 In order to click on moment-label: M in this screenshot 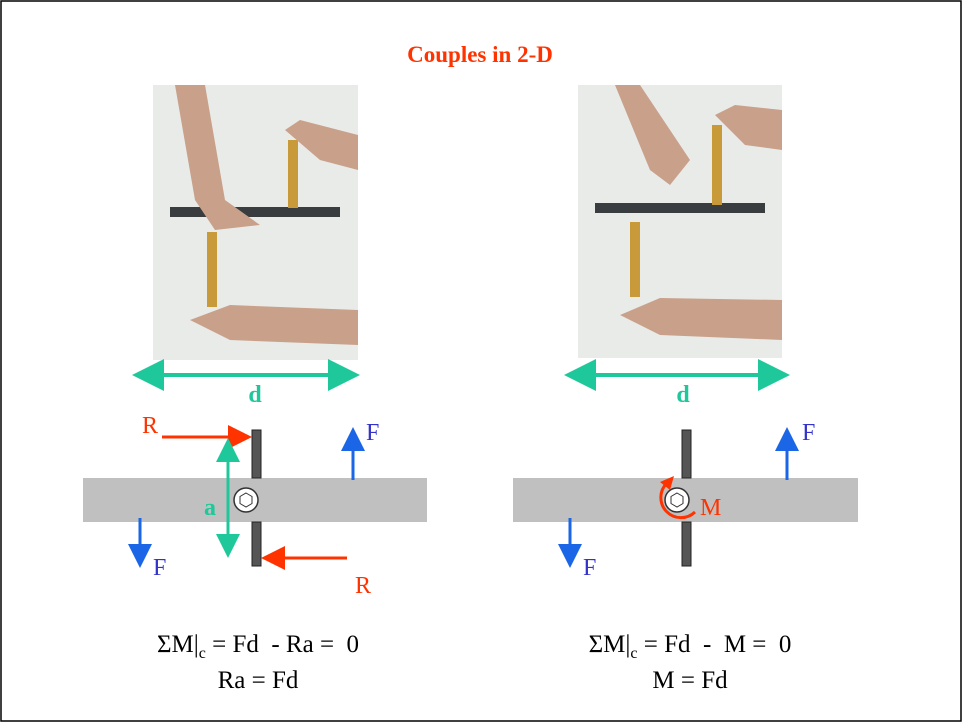, I will do `click(710, 508)`.